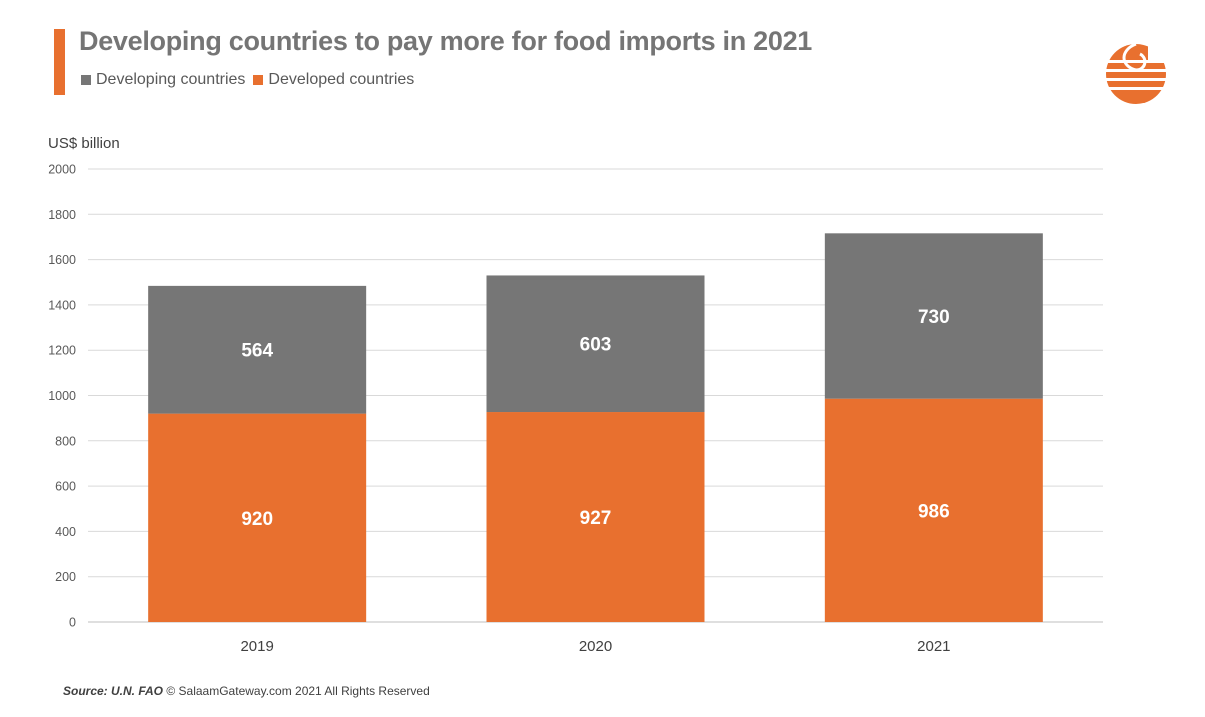 Image resolution: width=1205 pixels, height=717 pixels. What do you see at coordinates (62, 305) in the screenshot?
I see `y-tick-label: 1400` at bounding box center [62, 305].